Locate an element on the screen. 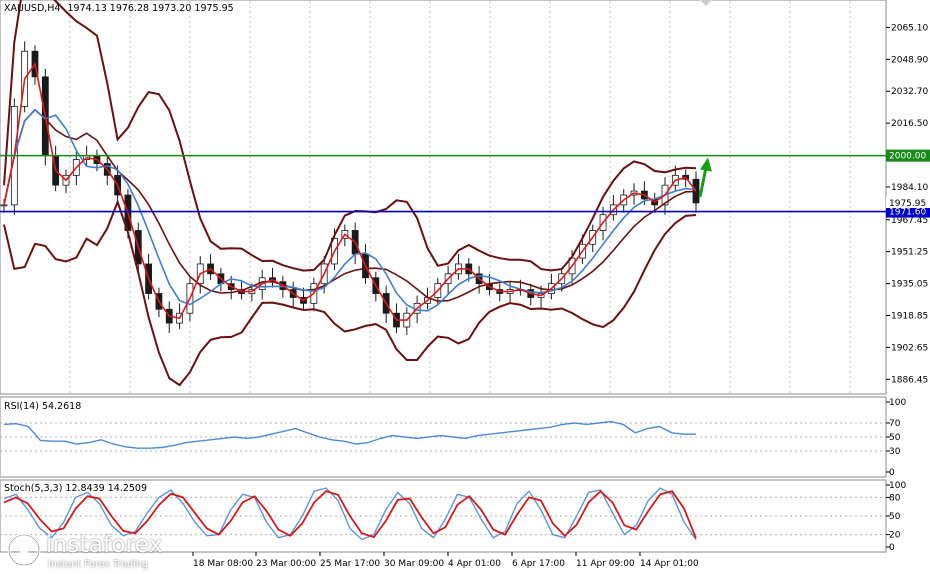 Image resolution: width=930 pixels, height=574 pixels. time-tick-label: 14 Apr 01:00 is located at coordinates (669, 564).